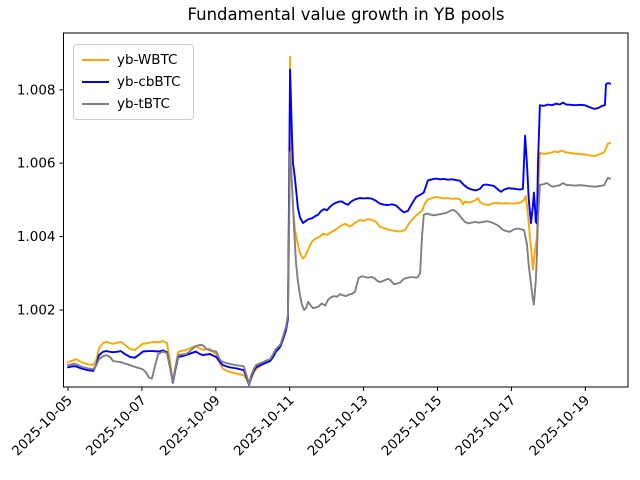 Image resolution: width=640 pixels, height=480 pixels. I want to click on x-tick-label: 2025-10-05, so click(42, 426).